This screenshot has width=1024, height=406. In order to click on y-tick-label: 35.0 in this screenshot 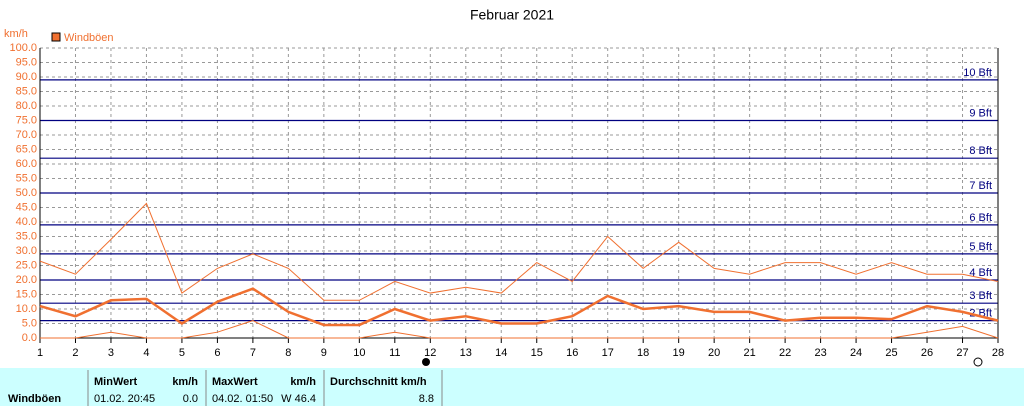, I will do `click(26, 236)`.